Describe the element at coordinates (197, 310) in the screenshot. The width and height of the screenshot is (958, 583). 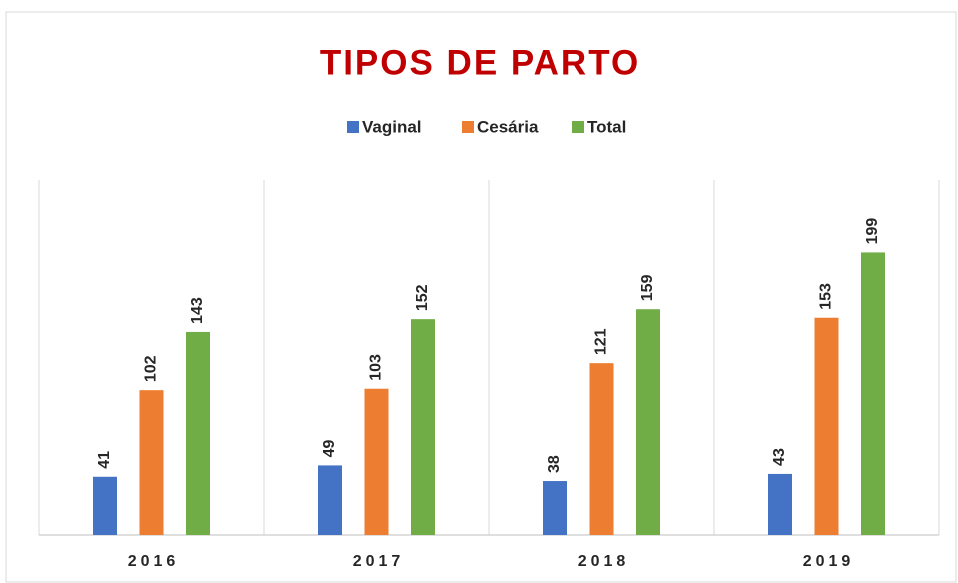
I see `data-label: 143` at that location.